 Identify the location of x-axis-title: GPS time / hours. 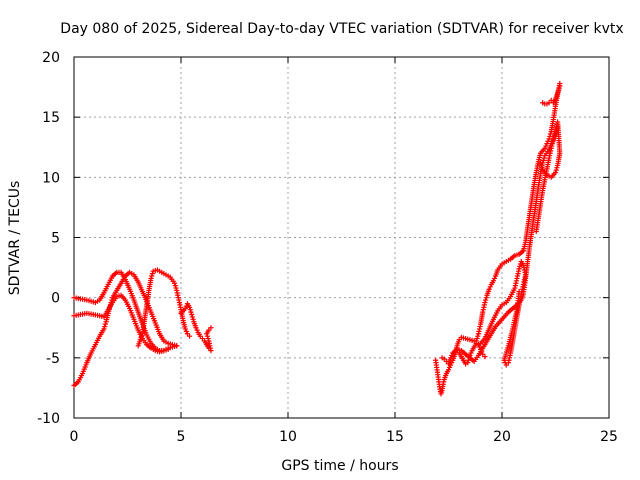
(339, 466).